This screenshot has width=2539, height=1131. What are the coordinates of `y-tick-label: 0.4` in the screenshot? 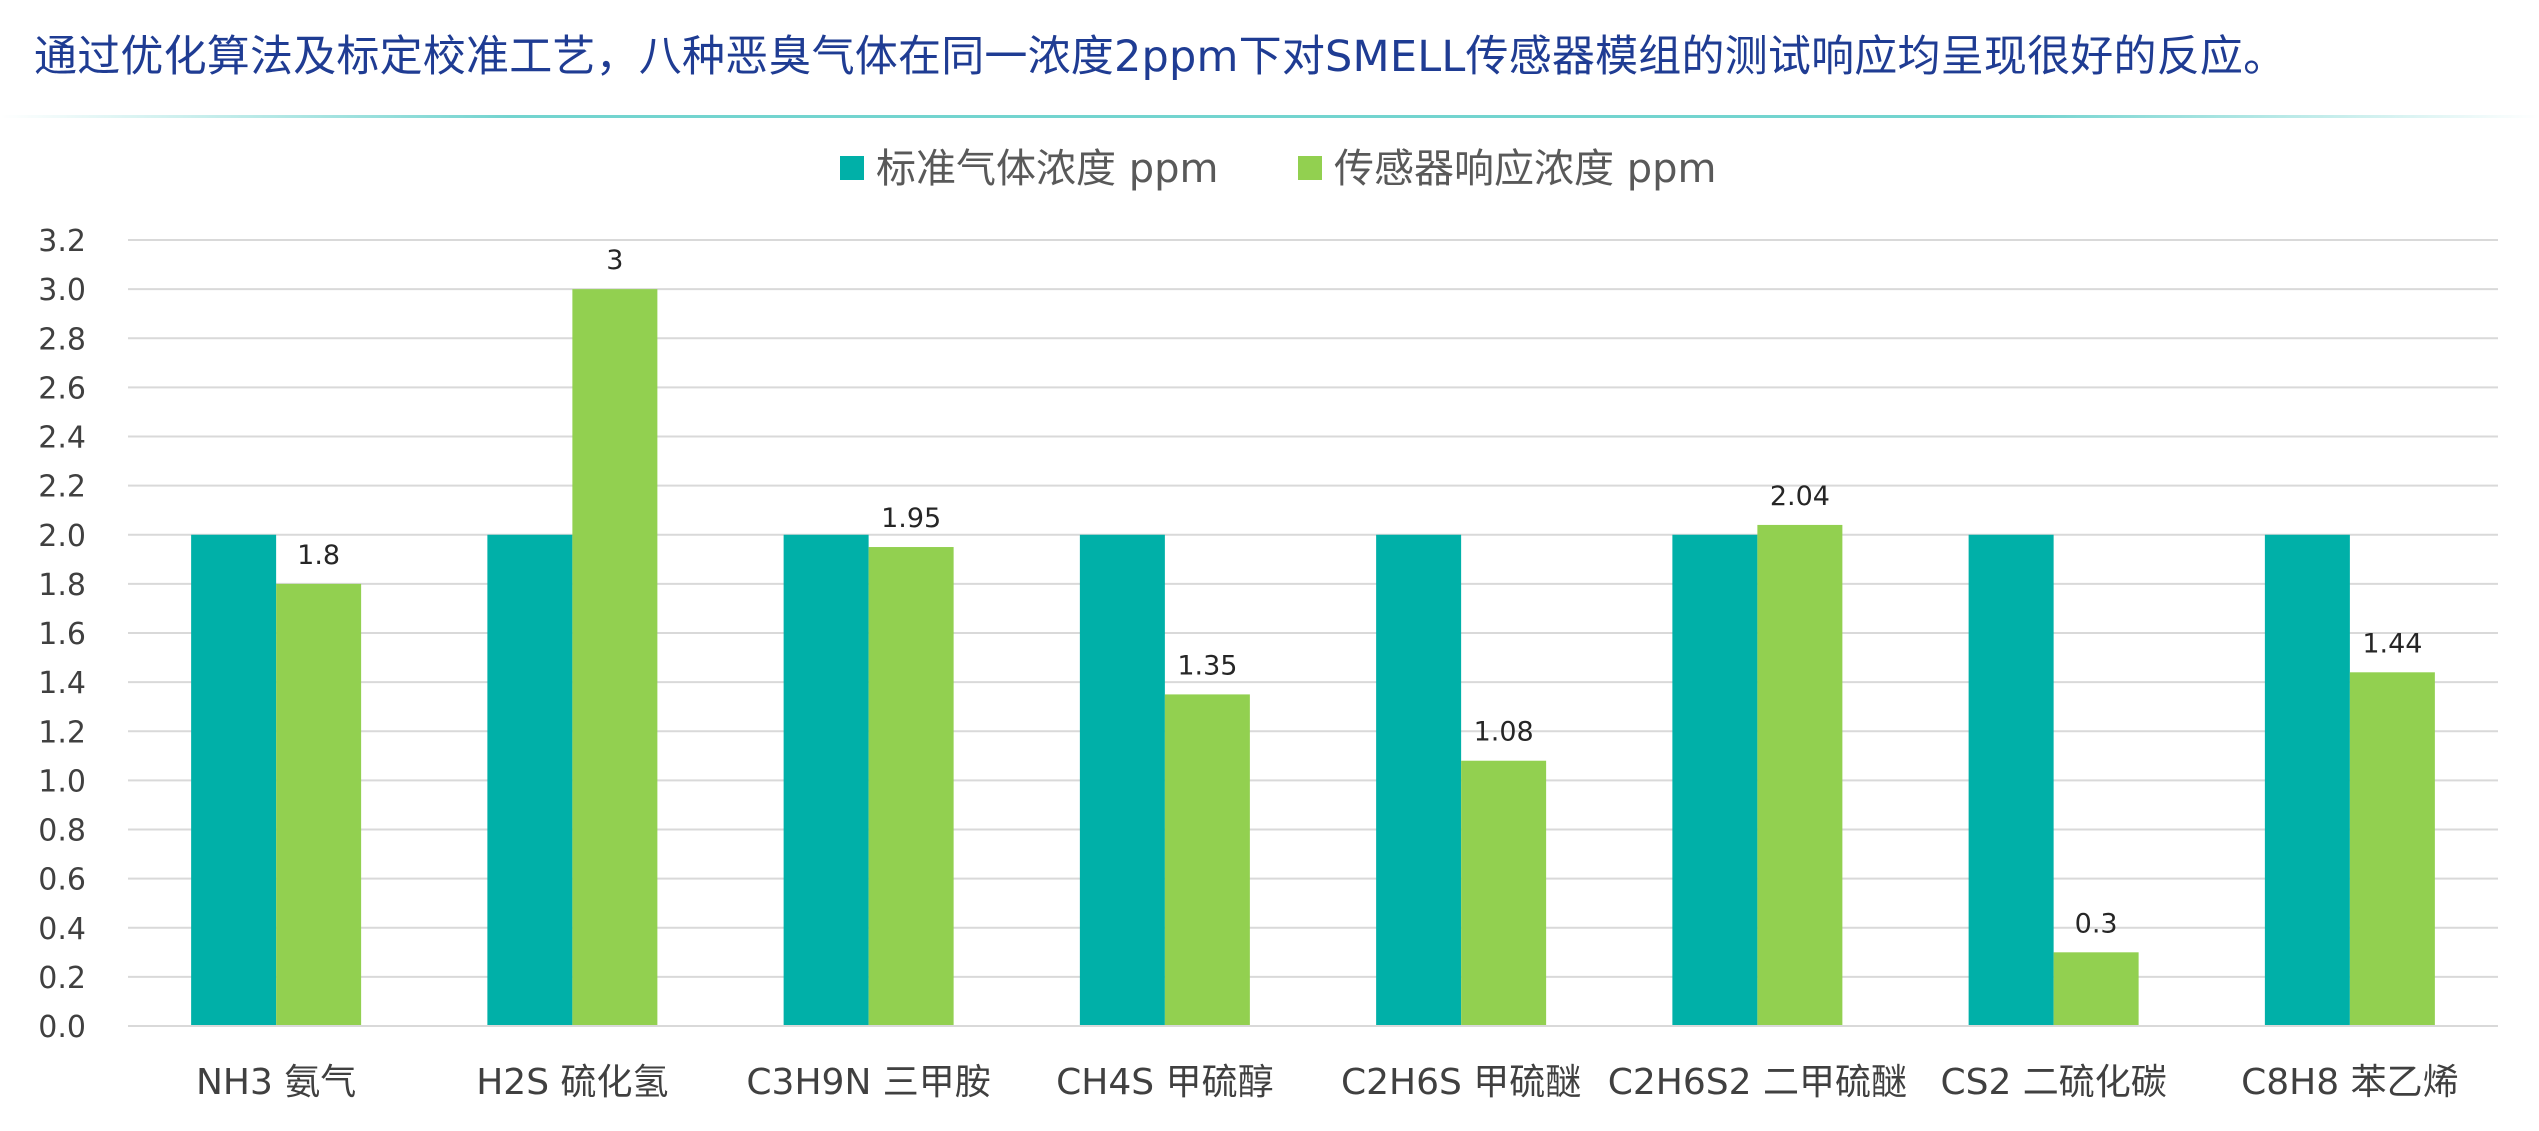 It's located at (62, 929).